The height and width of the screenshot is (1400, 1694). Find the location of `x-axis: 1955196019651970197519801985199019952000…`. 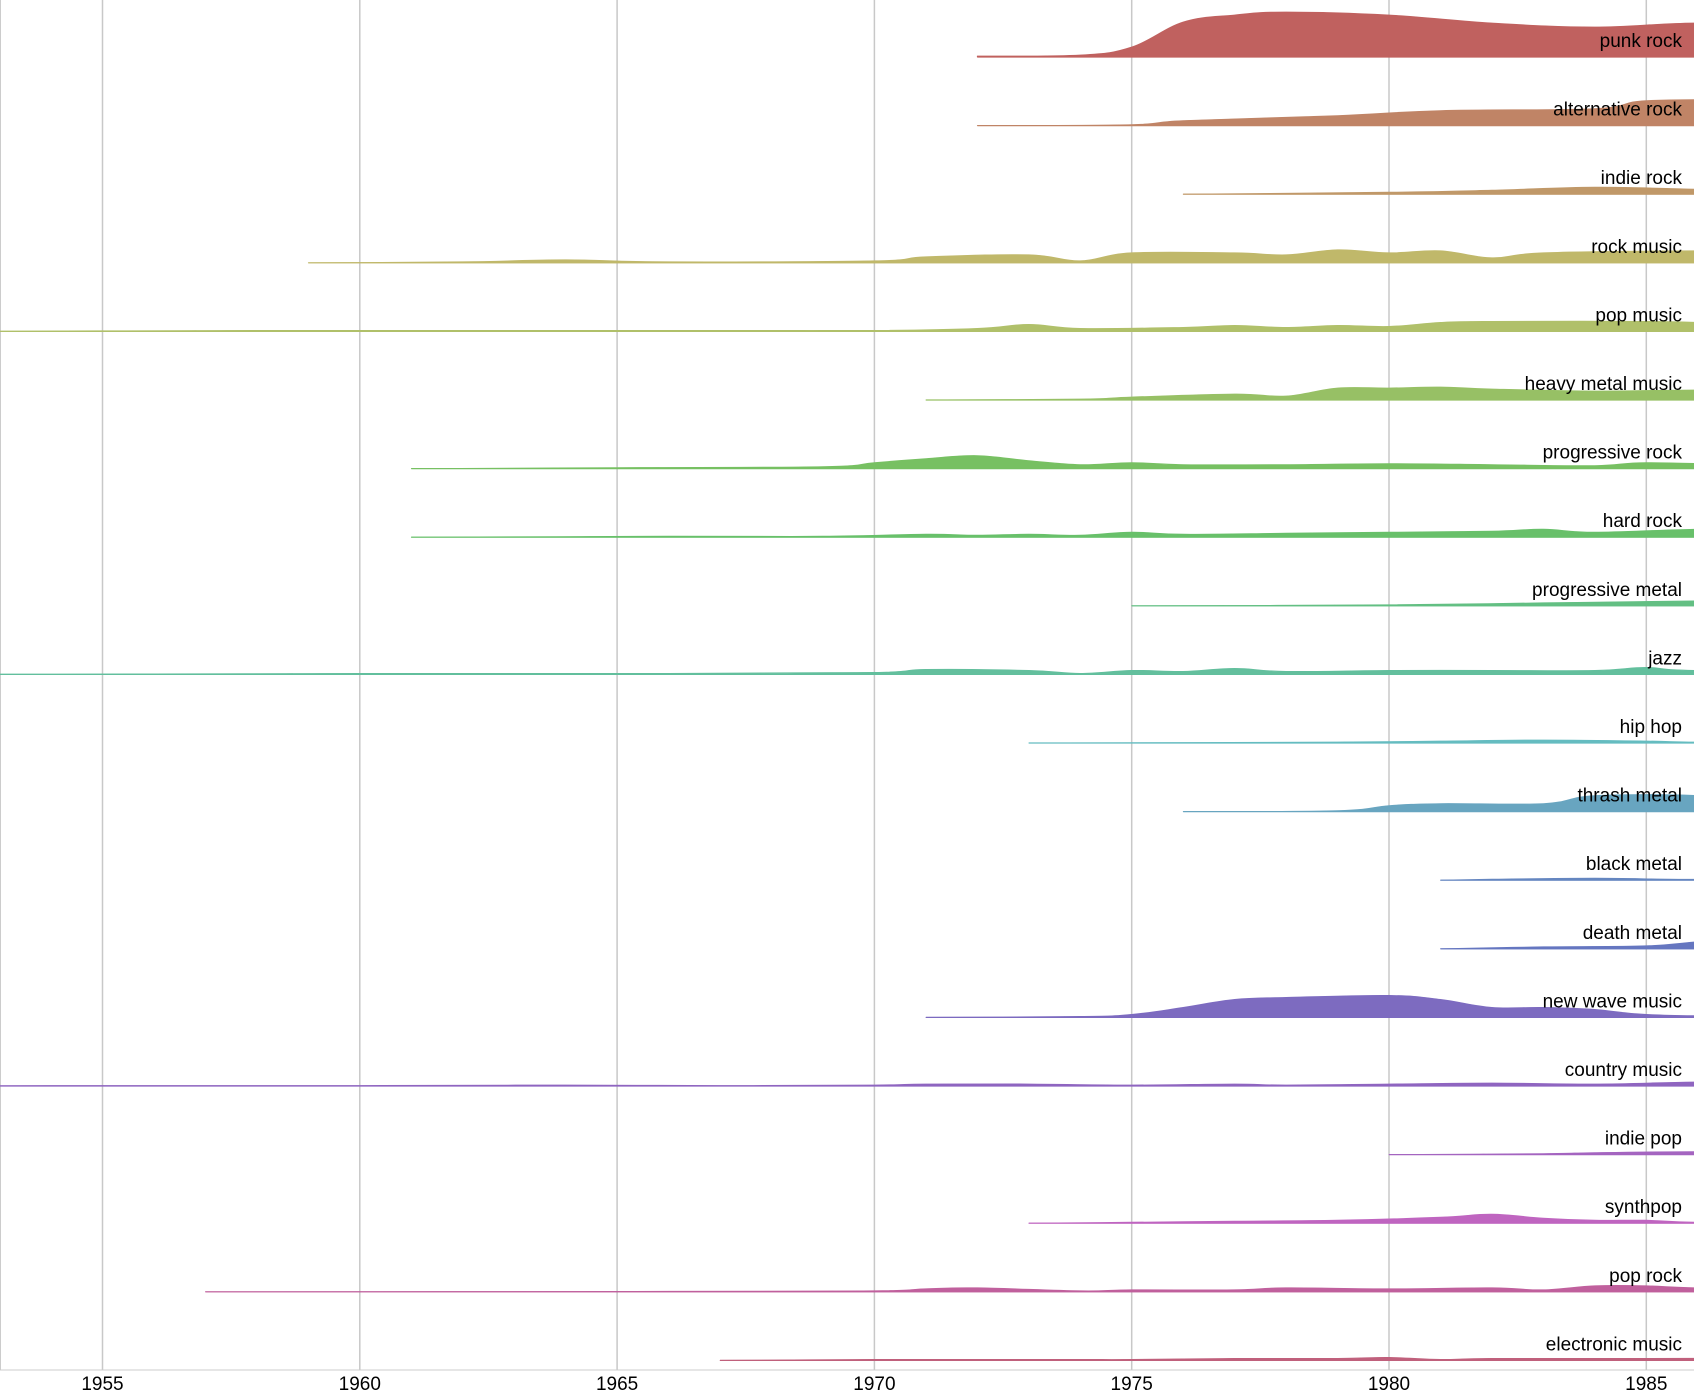

x-axis: 1955196019651970197519801985199019952000… is located at coordinates (847, 1382).